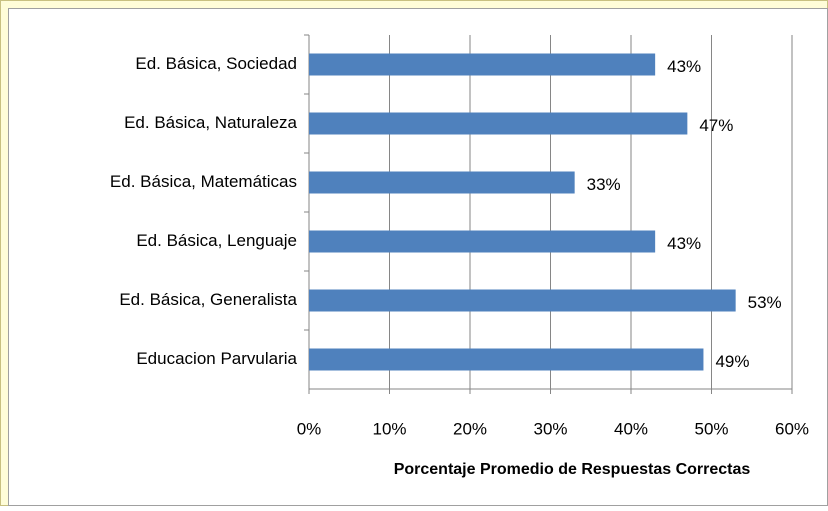  What do you see at coordinates (309, 428) in the screenshot?
I see `x-tick-label: 0%` at bounding box center [309, 428].